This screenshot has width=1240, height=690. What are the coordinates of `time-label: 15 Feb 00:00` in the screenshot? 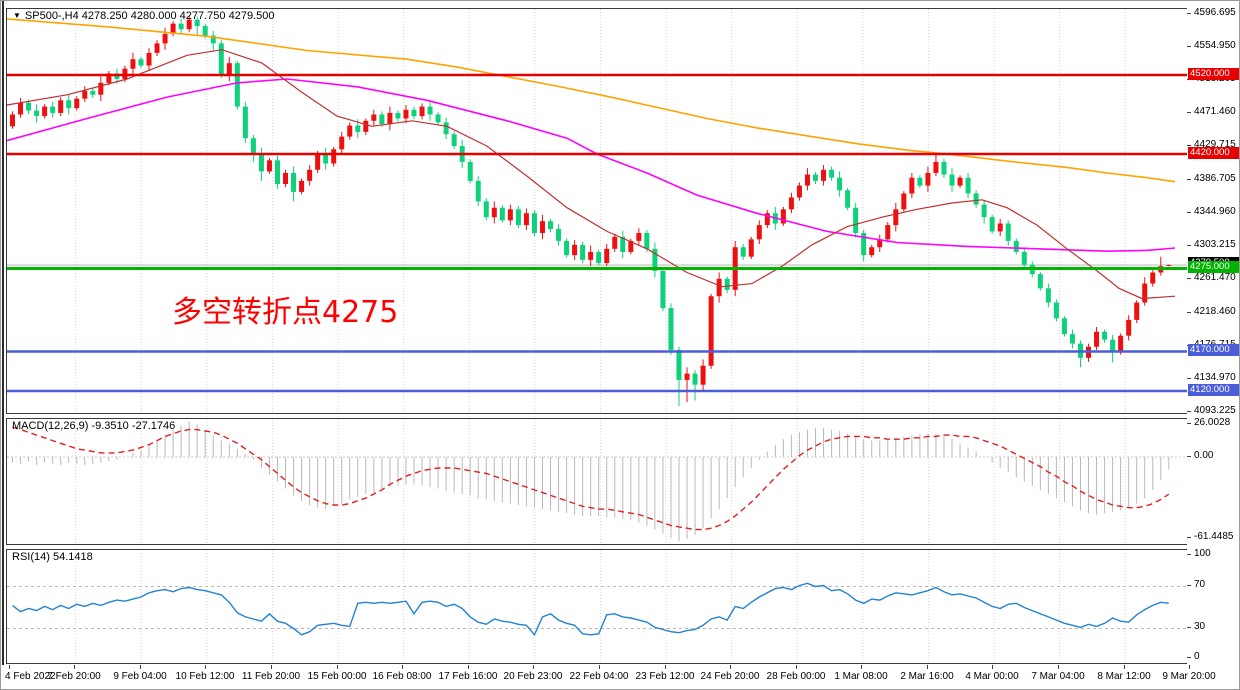 It's located at (337, 676).